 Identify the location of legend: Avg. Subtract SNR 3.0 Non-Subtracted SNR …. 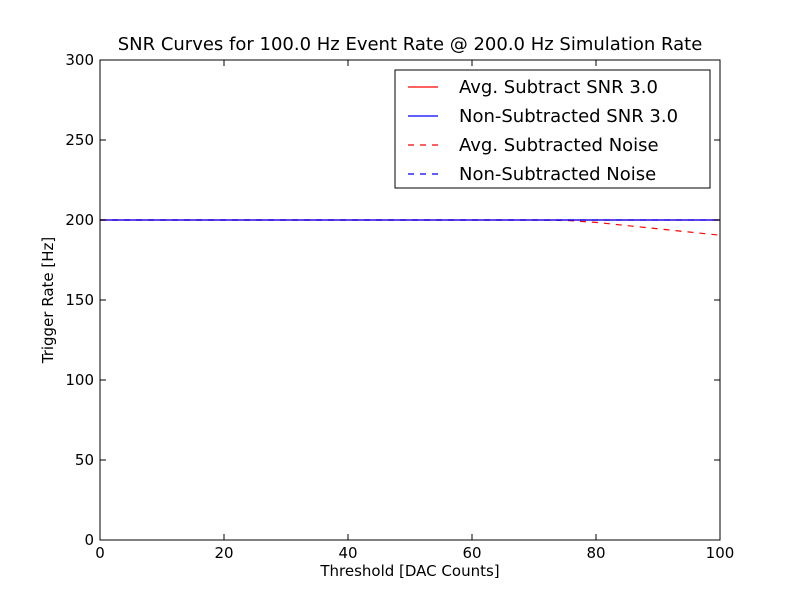
(552, 129).